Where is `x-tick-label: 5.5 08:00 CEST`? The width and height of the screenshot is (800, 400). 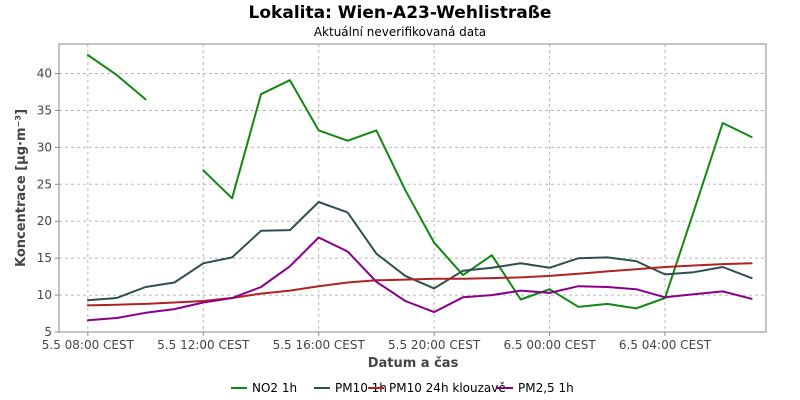
x-tick-label: 5.5 08:00 CEST is located at coordinates (88, 345).